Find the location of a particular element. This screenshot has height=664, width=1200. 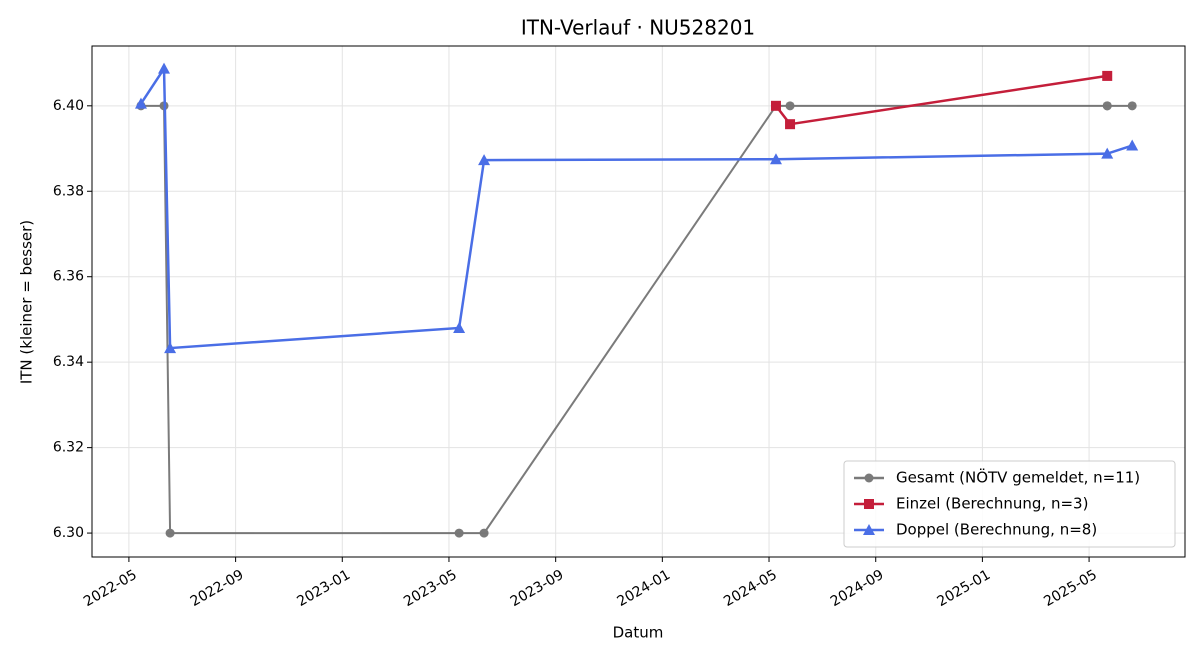

legend-label: Einzel (Berechnung, n=3) is located at coordinates (992, 504).